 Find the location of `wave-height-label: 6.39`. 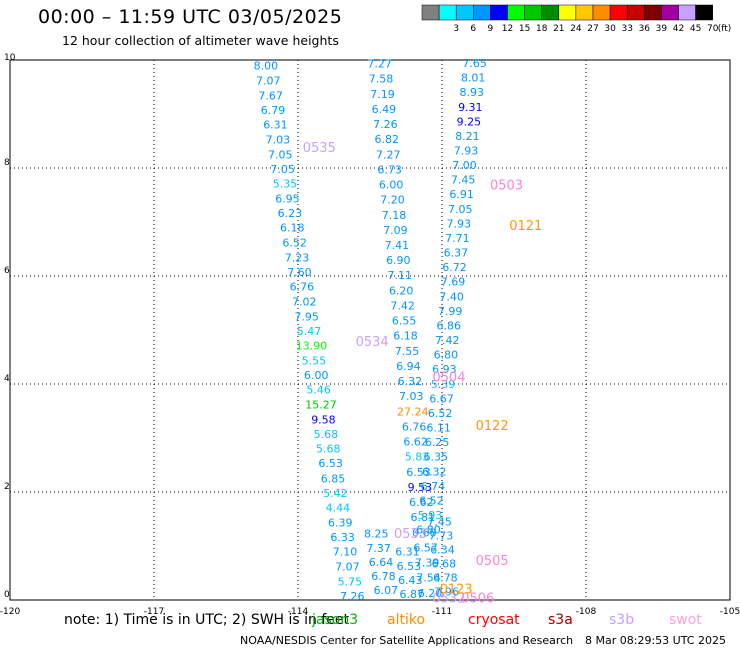

wave-height-label: 6.39 is located at coordinates (340, 523).